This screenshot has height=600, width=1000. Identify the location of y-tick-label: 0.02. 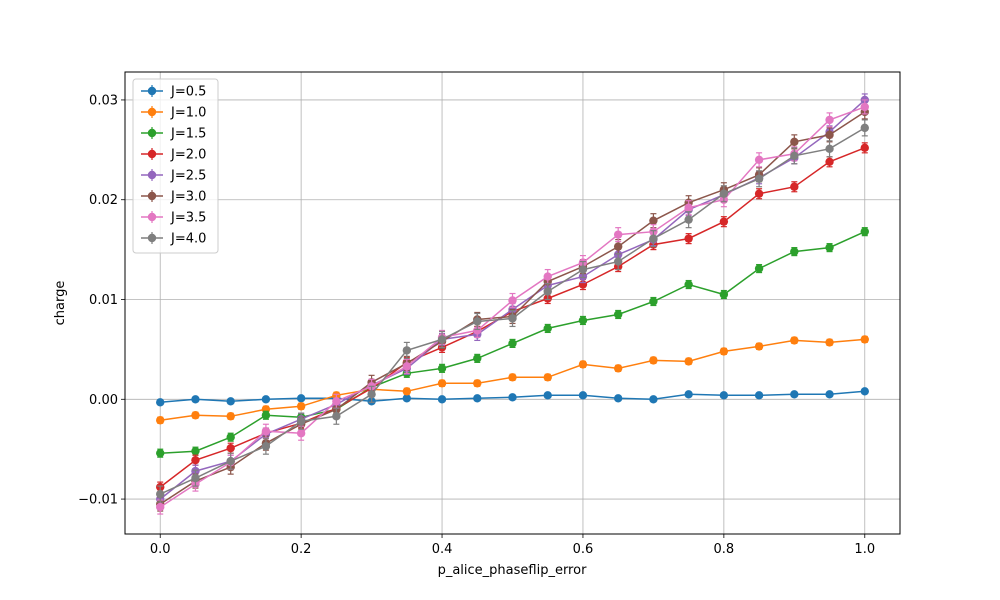
(103, 200).